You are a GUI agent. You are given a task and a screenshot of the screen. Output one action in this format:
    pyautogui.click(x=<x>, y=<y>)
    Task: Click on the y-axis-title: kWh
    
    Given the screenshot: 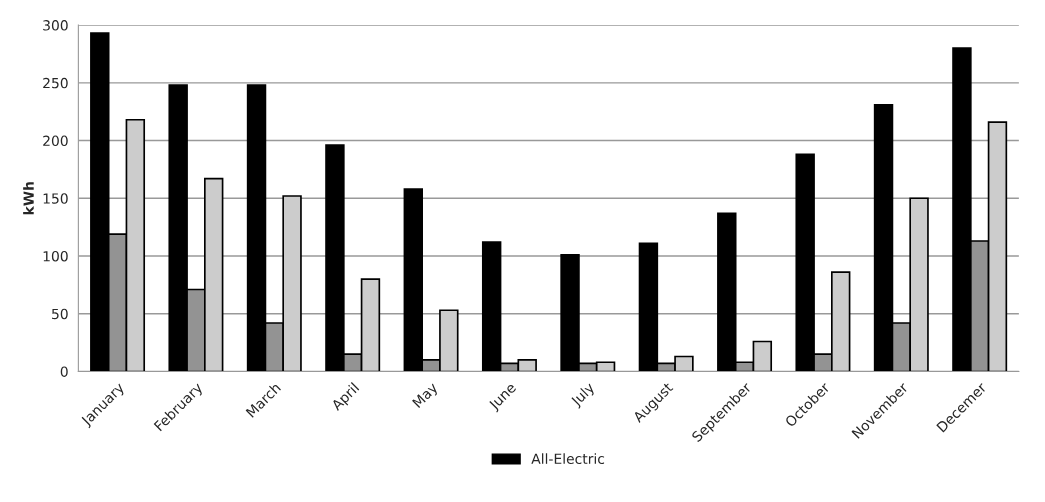 What is the action you would take?
    pyautogui.click(x=28, y=198)
    